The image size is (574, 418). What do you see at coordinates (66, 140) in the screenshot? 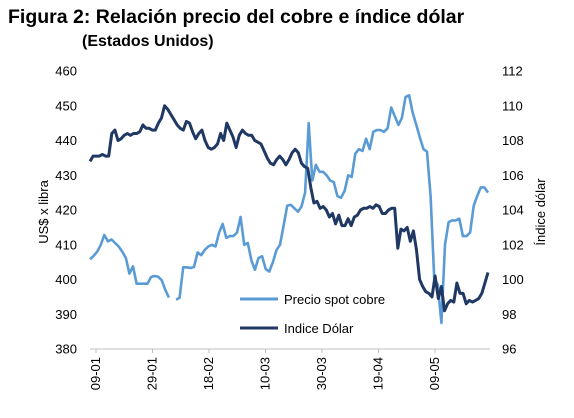
I see `left-tick-label: 440` at bounding box center [66, 140].